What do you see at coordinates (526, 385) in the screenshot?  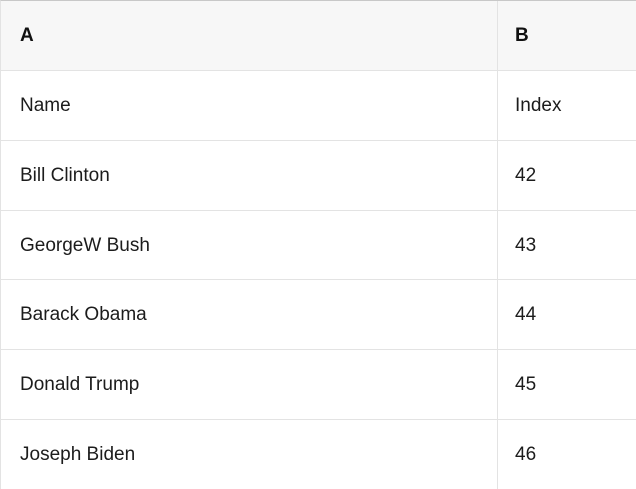 I see `cell-b-row5: 45` at bounding box center [526, 385].